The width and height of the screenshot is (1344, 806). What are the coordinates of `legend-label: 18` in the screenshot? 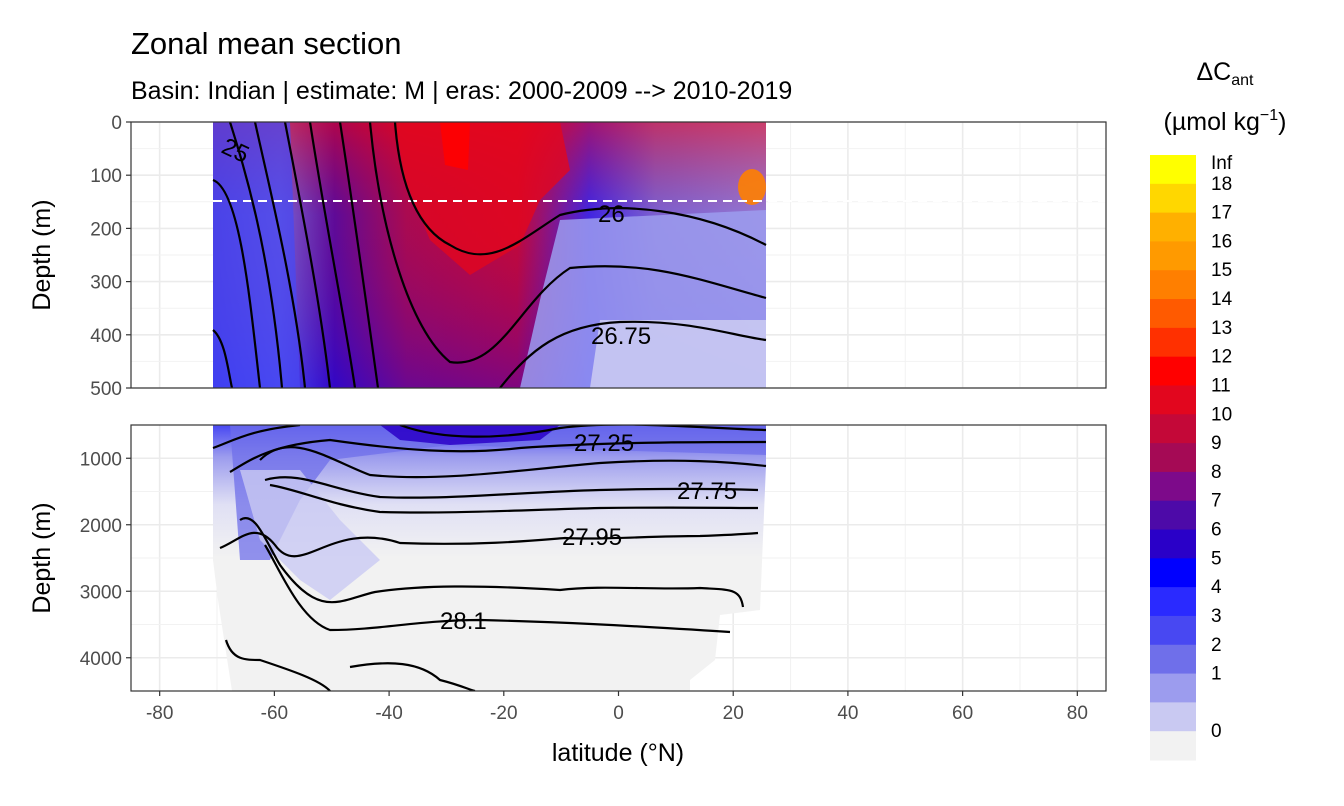 It's located at (1221, 184).